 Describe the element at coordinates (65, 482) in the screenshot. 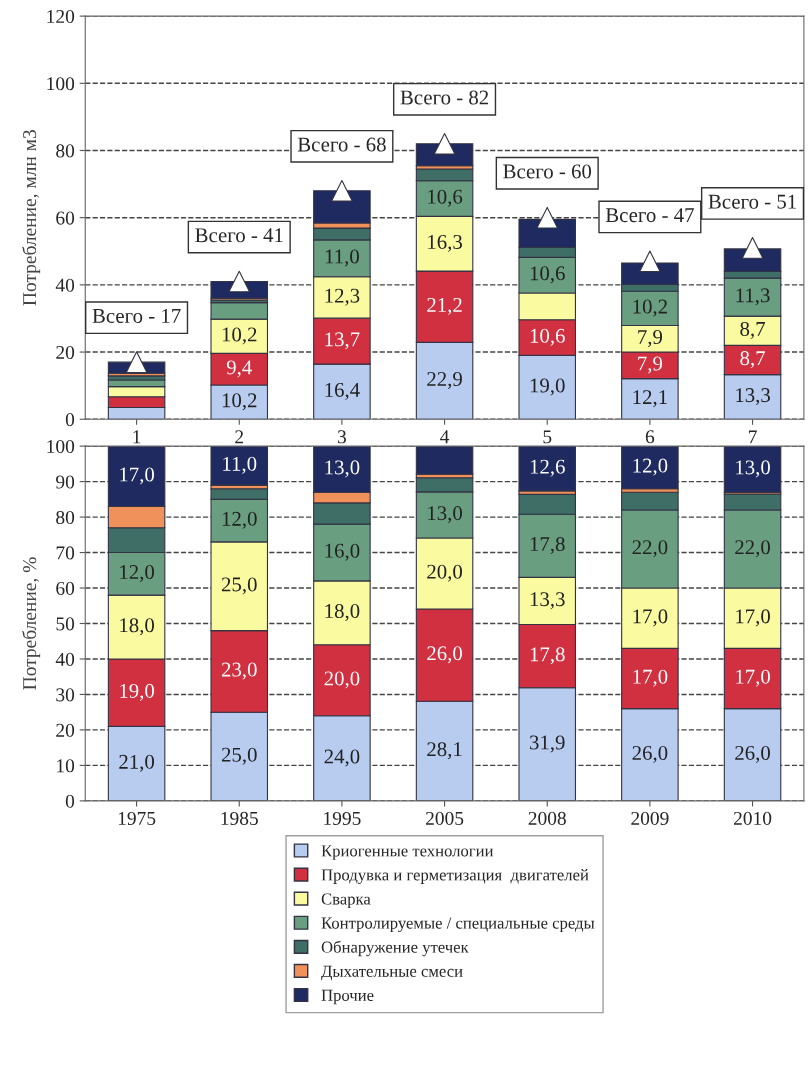

I see `y-tick-label: 90` at that location.